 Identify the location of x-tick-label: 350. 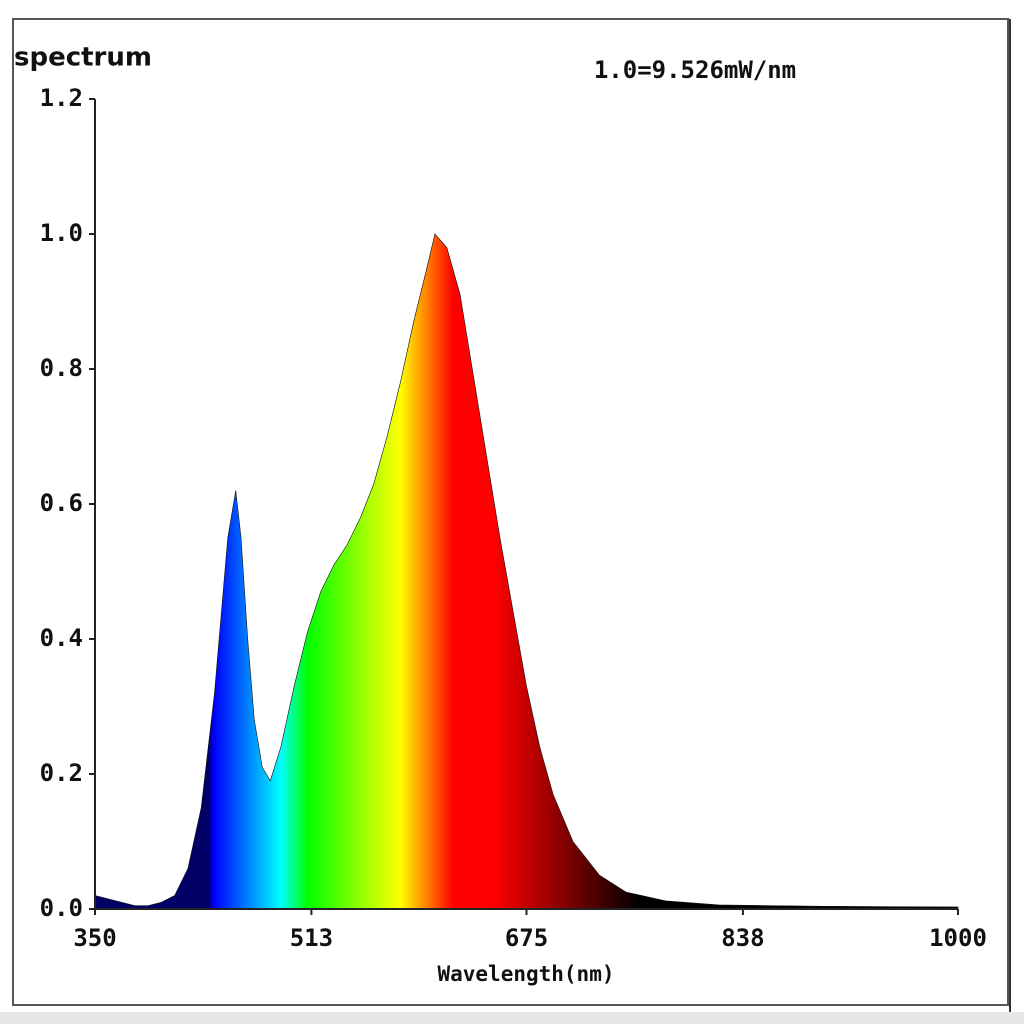
(94, 938).